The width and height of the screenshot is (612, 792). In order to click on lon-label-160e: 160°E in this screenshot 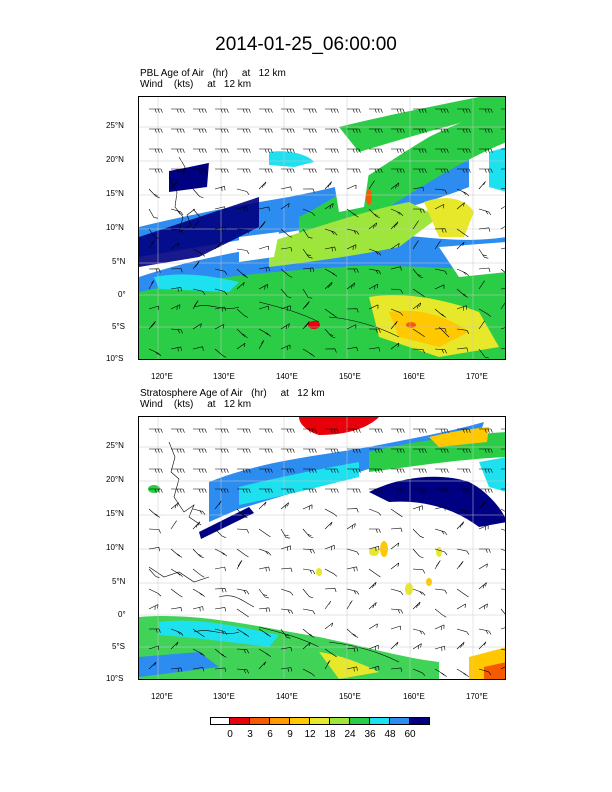, I will do `click(414, 696)`.